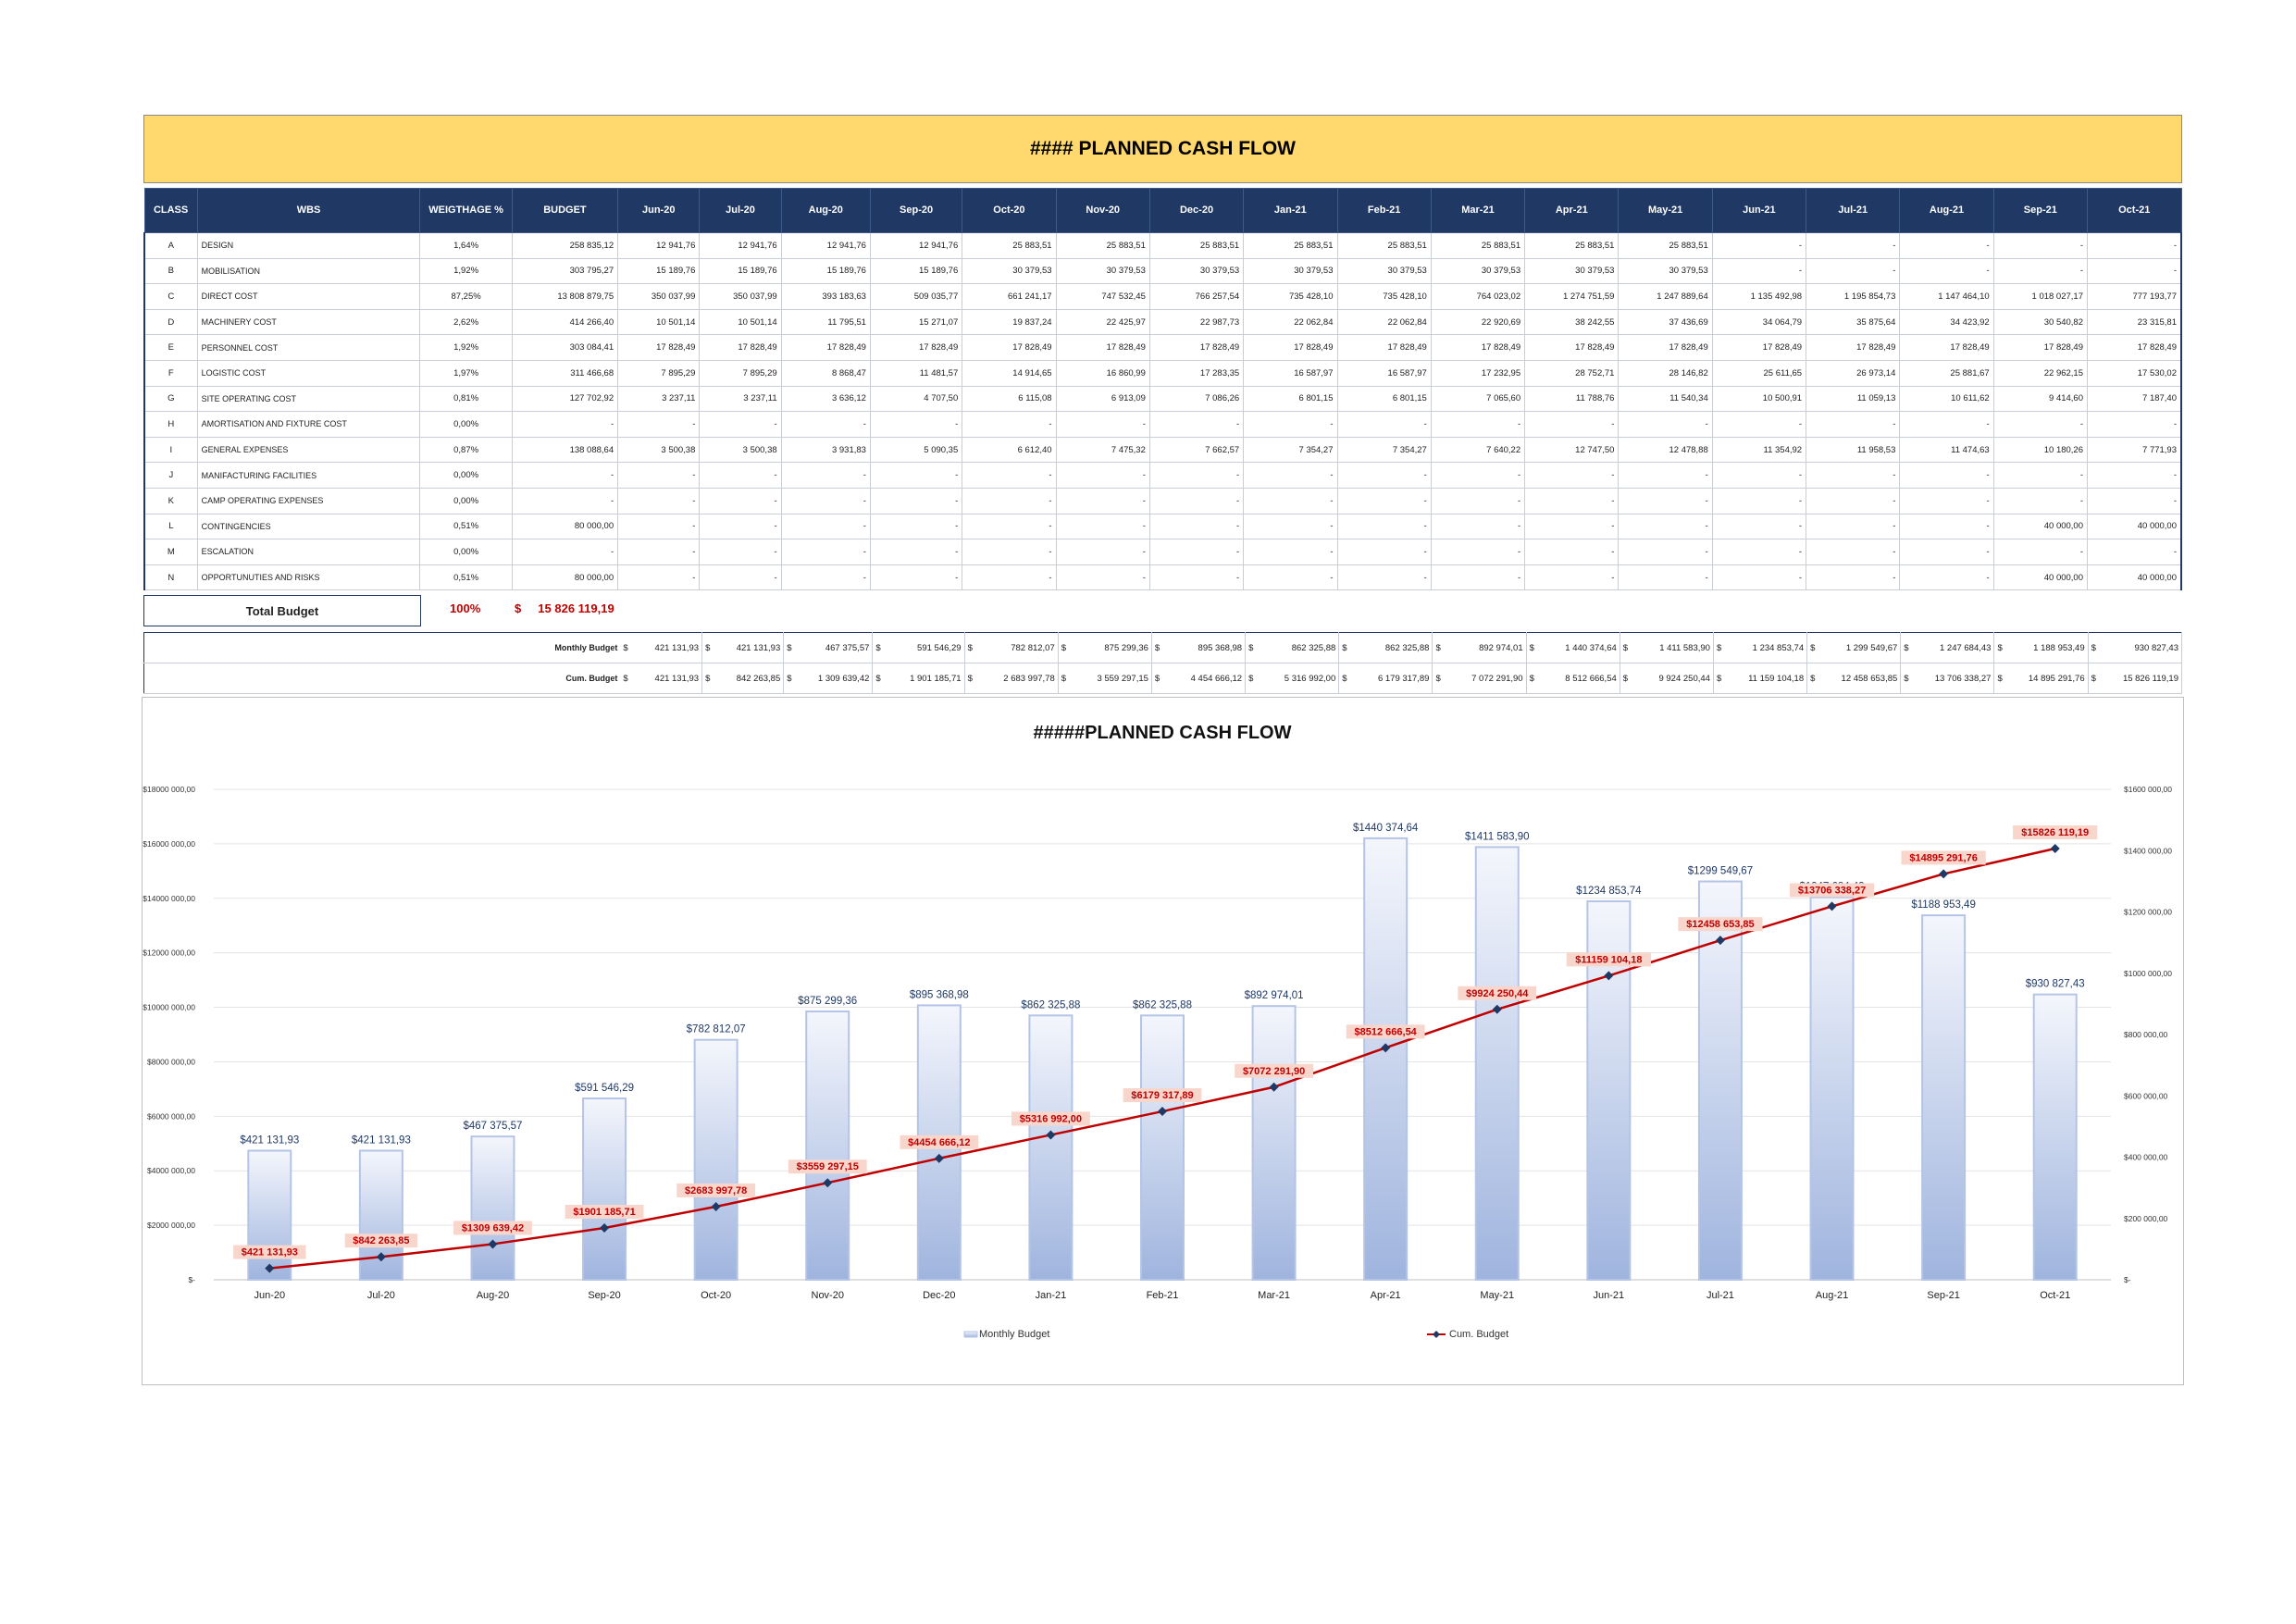 Image resolution: width=2296 pixels, height=1624 pixels. What do you see at coordinates (171, 1225) in the screenshot?
I see `y-left-tick-label: $2000 000,00` at bounding box center [171, 1225].